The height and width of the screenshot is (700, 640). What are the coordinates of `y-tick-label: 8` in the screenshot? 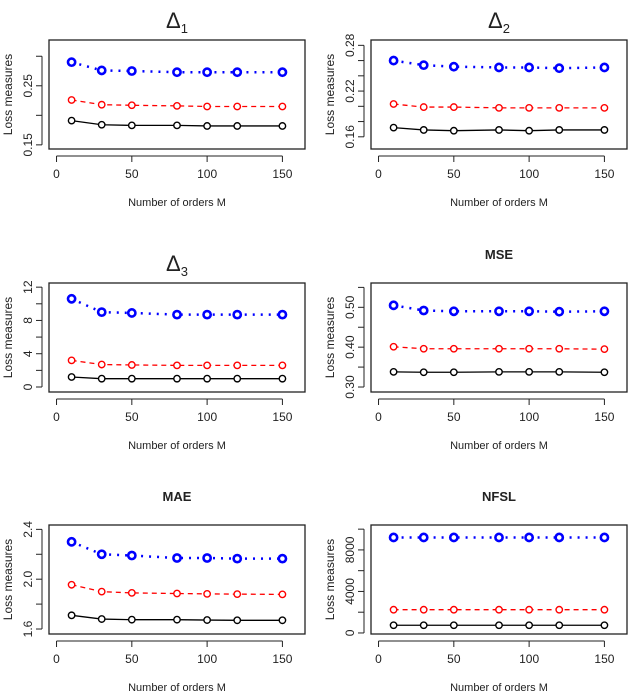 It's located at (28, 320).